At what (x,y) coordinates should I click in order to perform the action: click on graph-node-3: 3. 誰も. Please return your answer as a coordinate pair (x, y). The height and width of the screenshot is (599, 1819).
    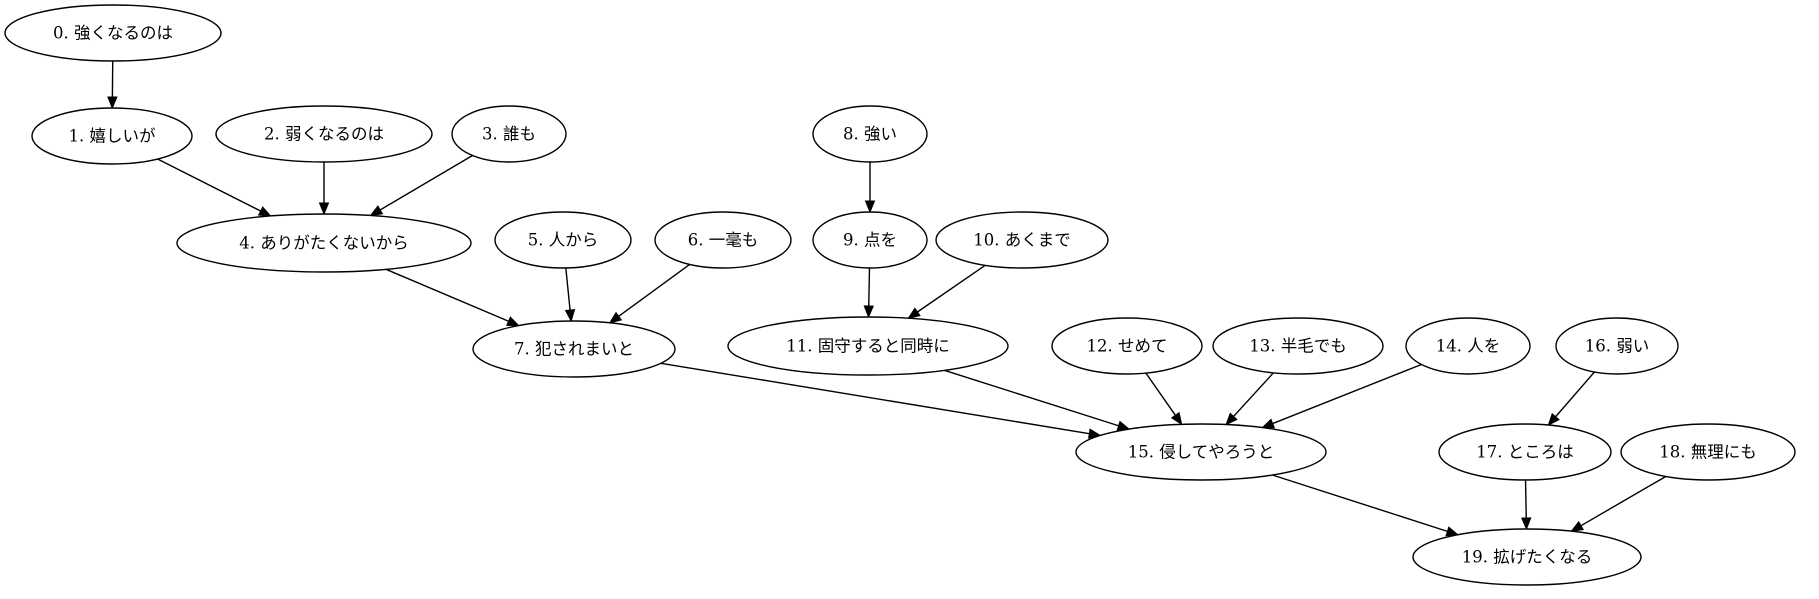
    Looking at the image, I should click on (509, 134).